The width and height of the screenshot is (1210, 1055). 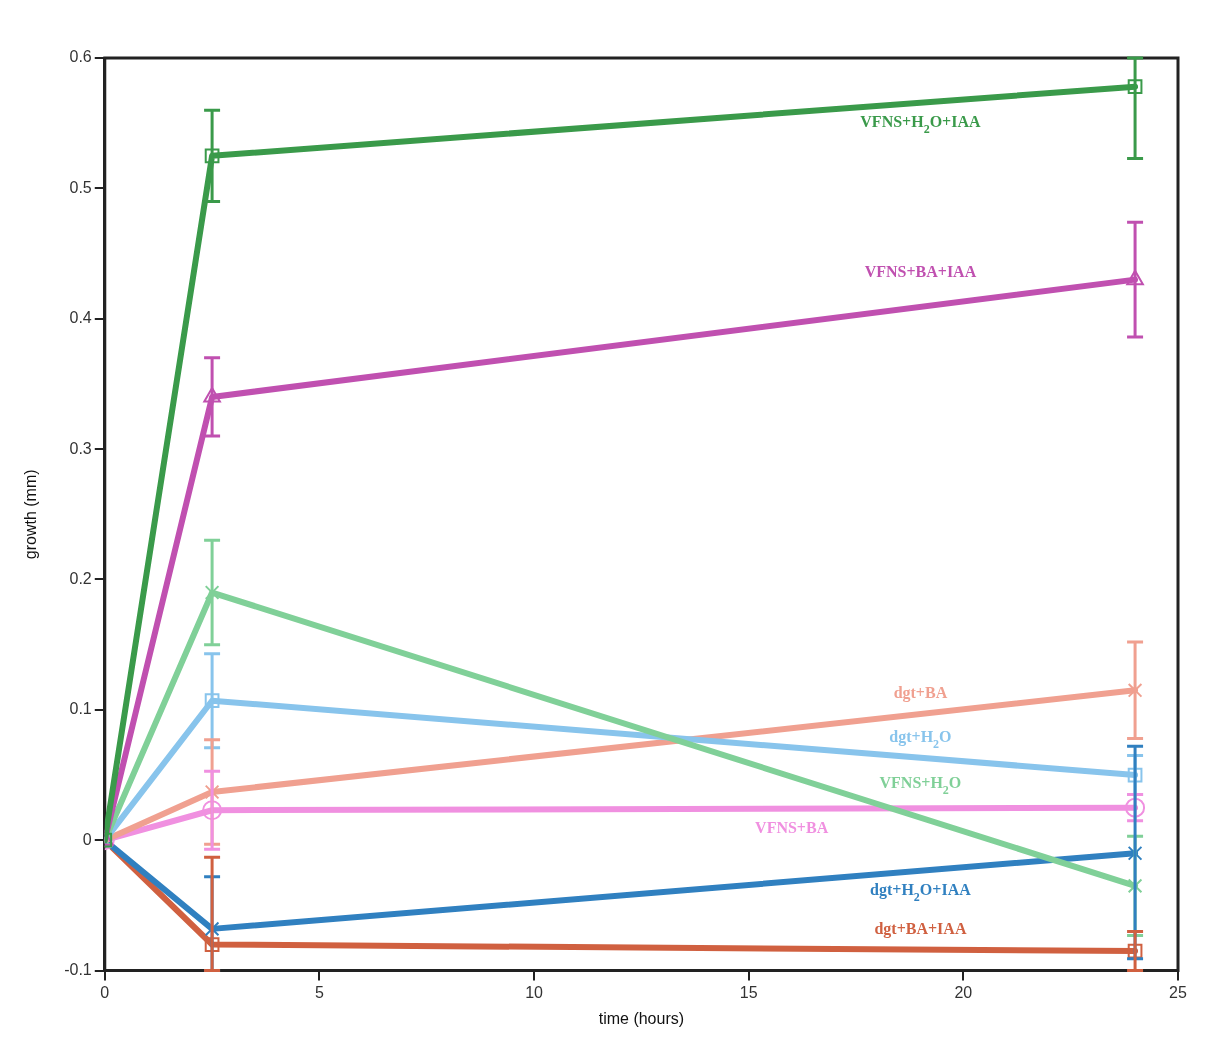 I want to click on y-tick-label: 0.2, so click(x=80, y=578).